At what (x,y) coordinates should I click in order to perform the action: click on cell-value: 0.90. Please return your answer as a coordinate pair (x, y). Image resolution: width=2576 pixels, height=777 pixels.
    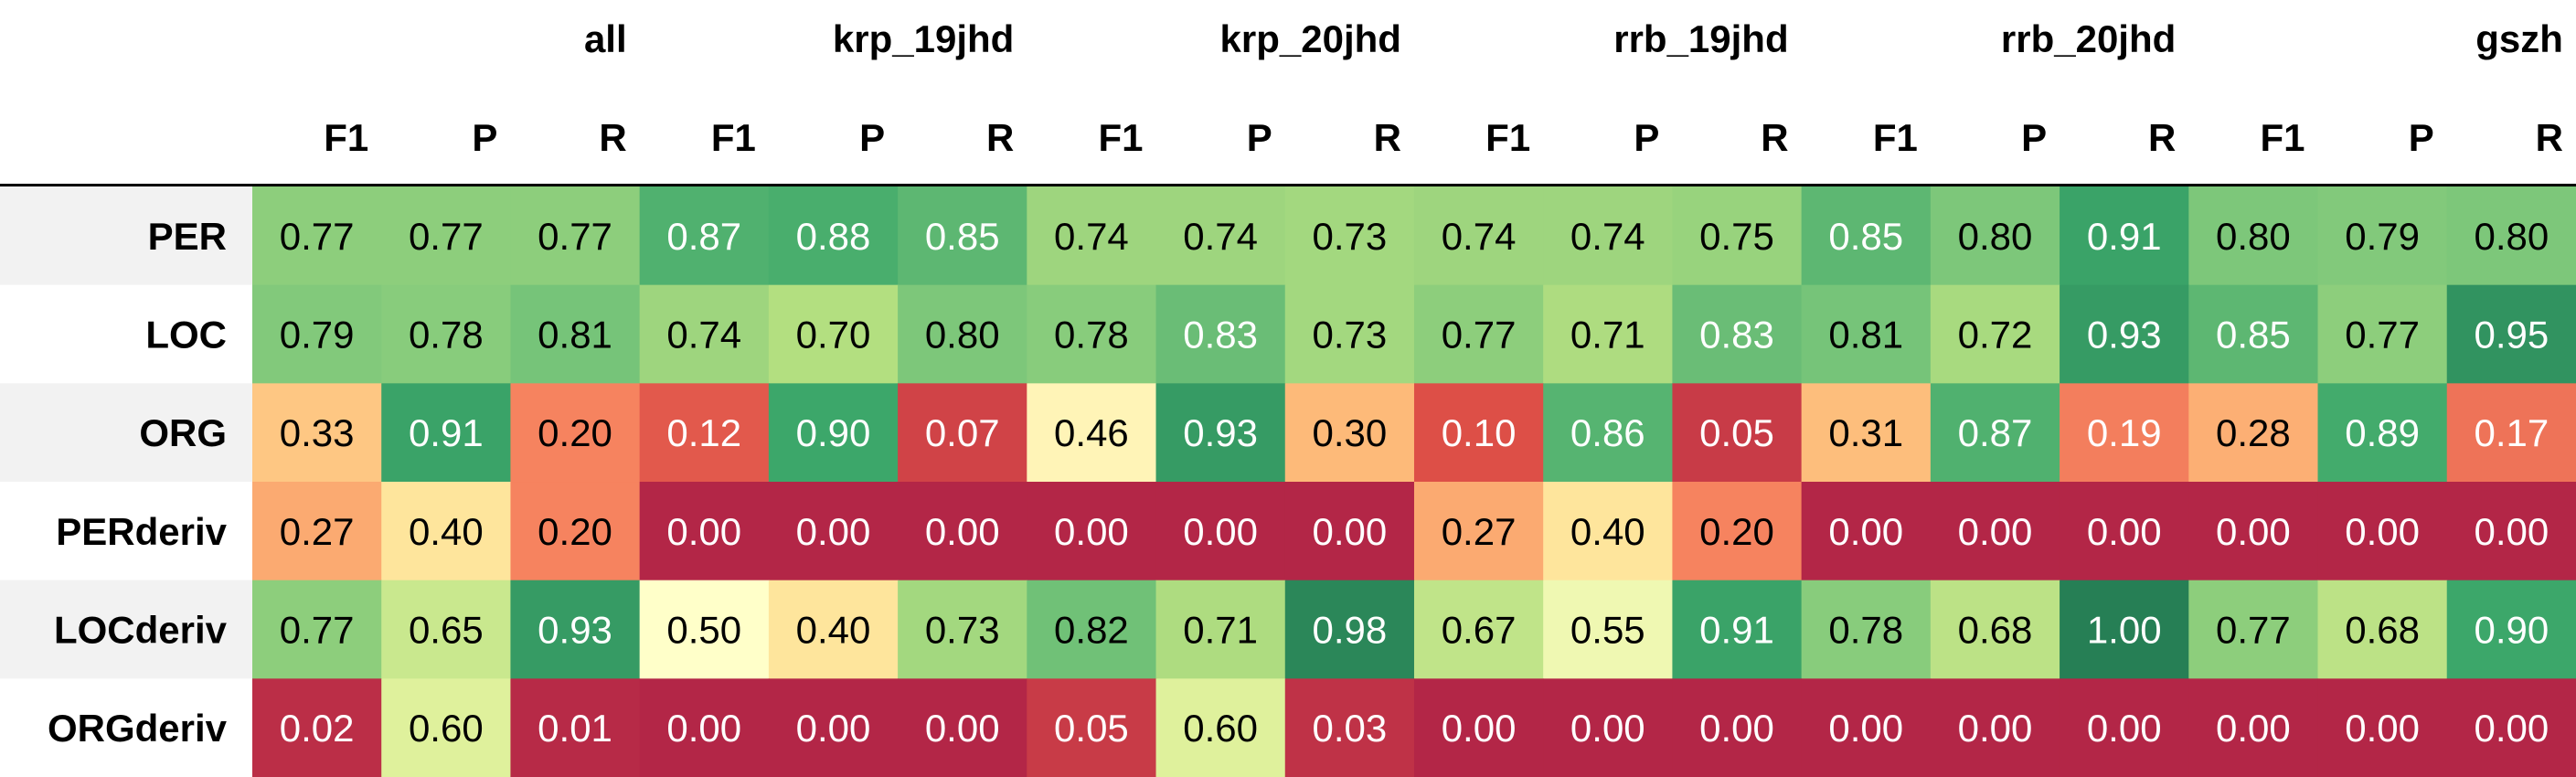
    Looking at the image, I should click on (2511, 630).